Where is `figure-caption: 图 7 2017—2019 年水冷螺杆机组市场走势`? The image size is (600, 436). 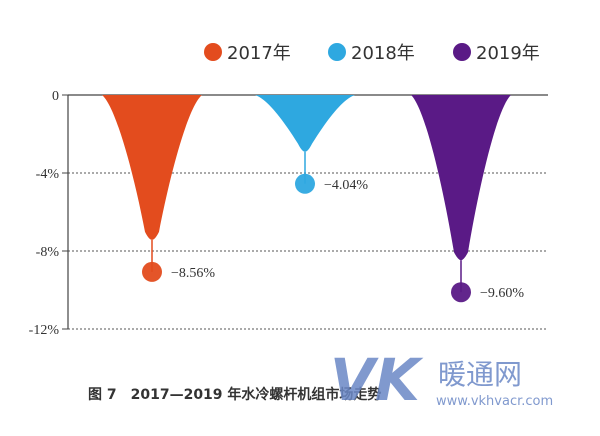 figure-caption: 图 7 2017—2019 年水冷螺杆机组市场走势 is located at coordinates (234, 394).